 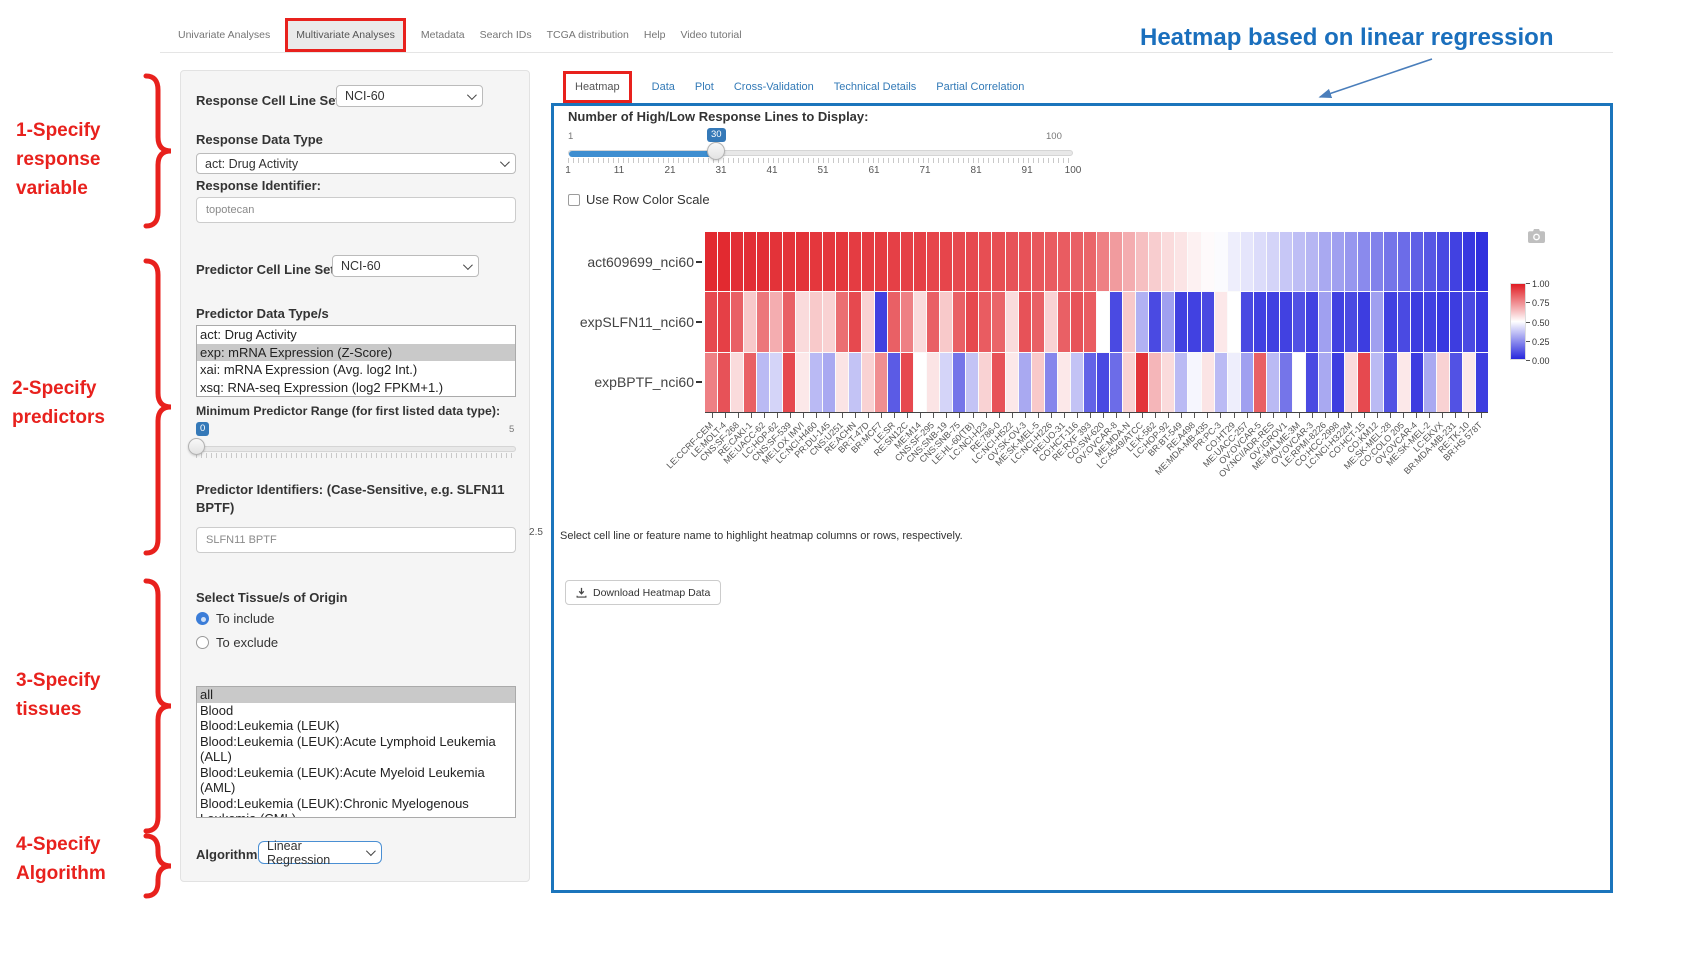 What do you see at coordinates (409, 96) in the screenshot?
I see `response-cell-line-set-select: NCI-60` at bounding box center [409, 96].